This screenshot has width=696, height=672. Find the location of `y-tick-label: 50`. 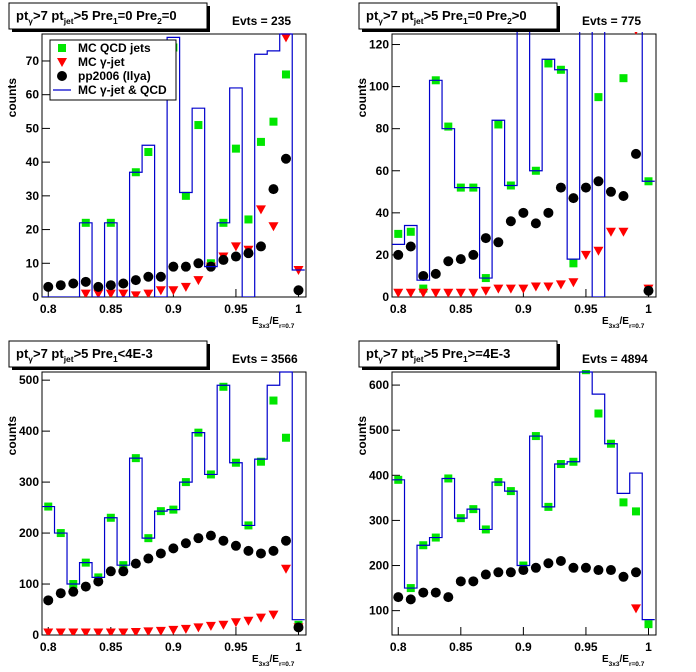

y-tick-label: 50 is located at coordinates (33, 128).